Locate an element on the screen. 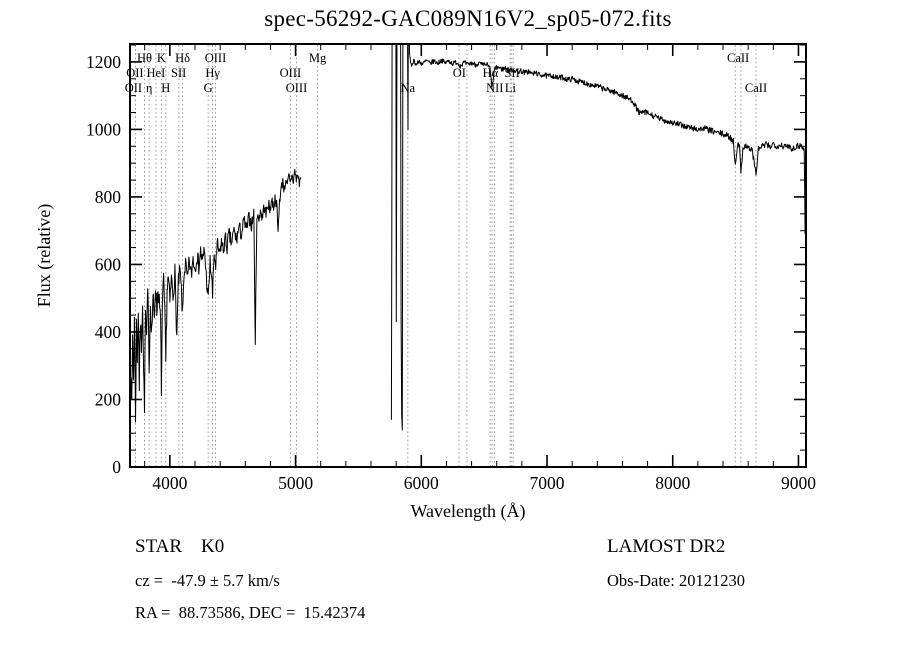 This screenshot has height=650, width=900. svg-text: 6000 is located at coordinates (421, 483).